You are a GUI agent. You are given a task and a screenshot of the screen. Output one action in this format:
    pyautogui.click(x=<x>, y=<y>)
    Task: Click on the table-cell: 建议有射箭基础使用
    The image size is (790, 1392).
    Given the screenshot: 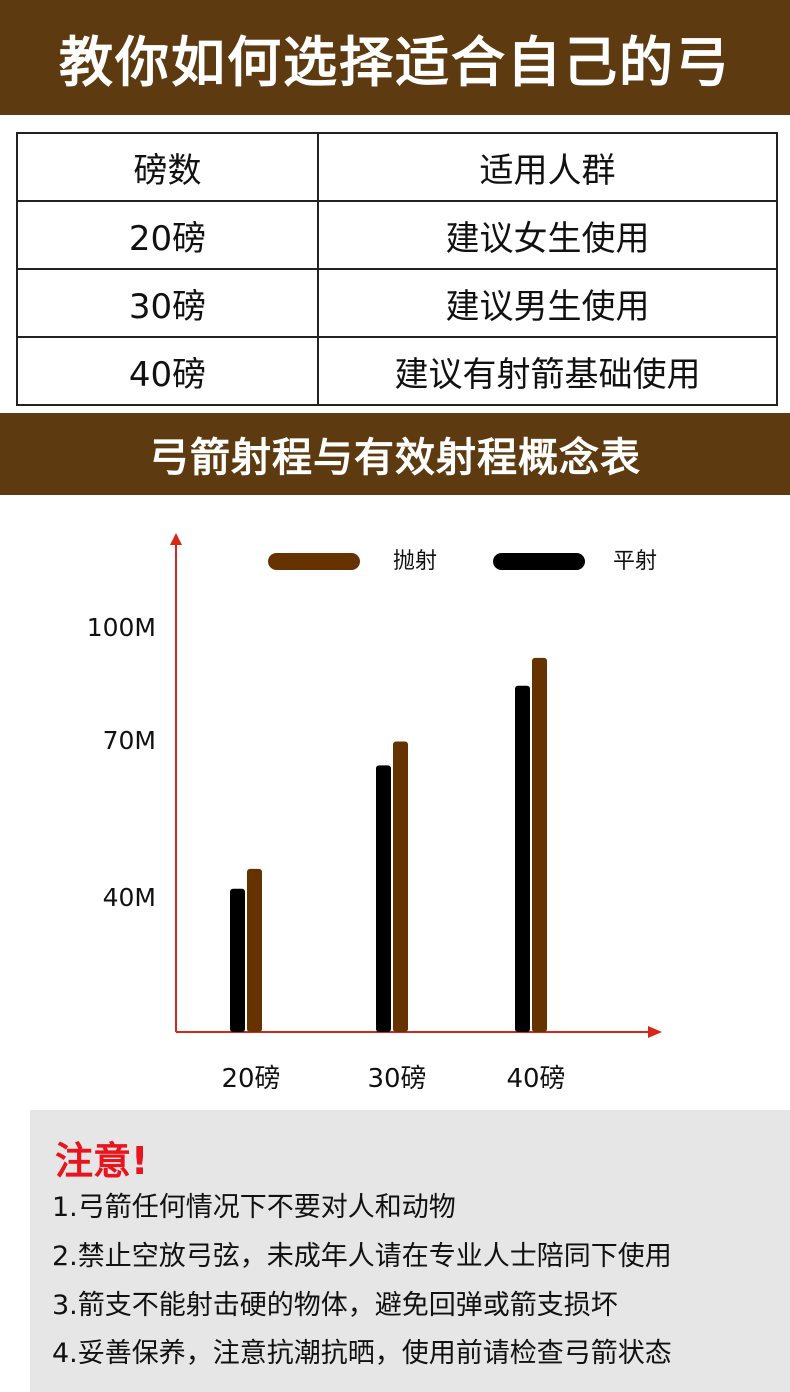 What is the action you would take?
    pyautogui.click(x=547, y=371)
    